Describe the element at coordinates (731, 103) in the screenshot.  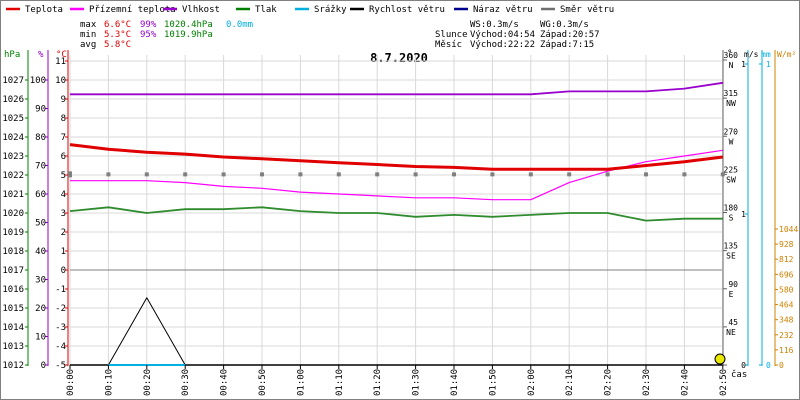
I see `dir-name-label: NW` at that location.